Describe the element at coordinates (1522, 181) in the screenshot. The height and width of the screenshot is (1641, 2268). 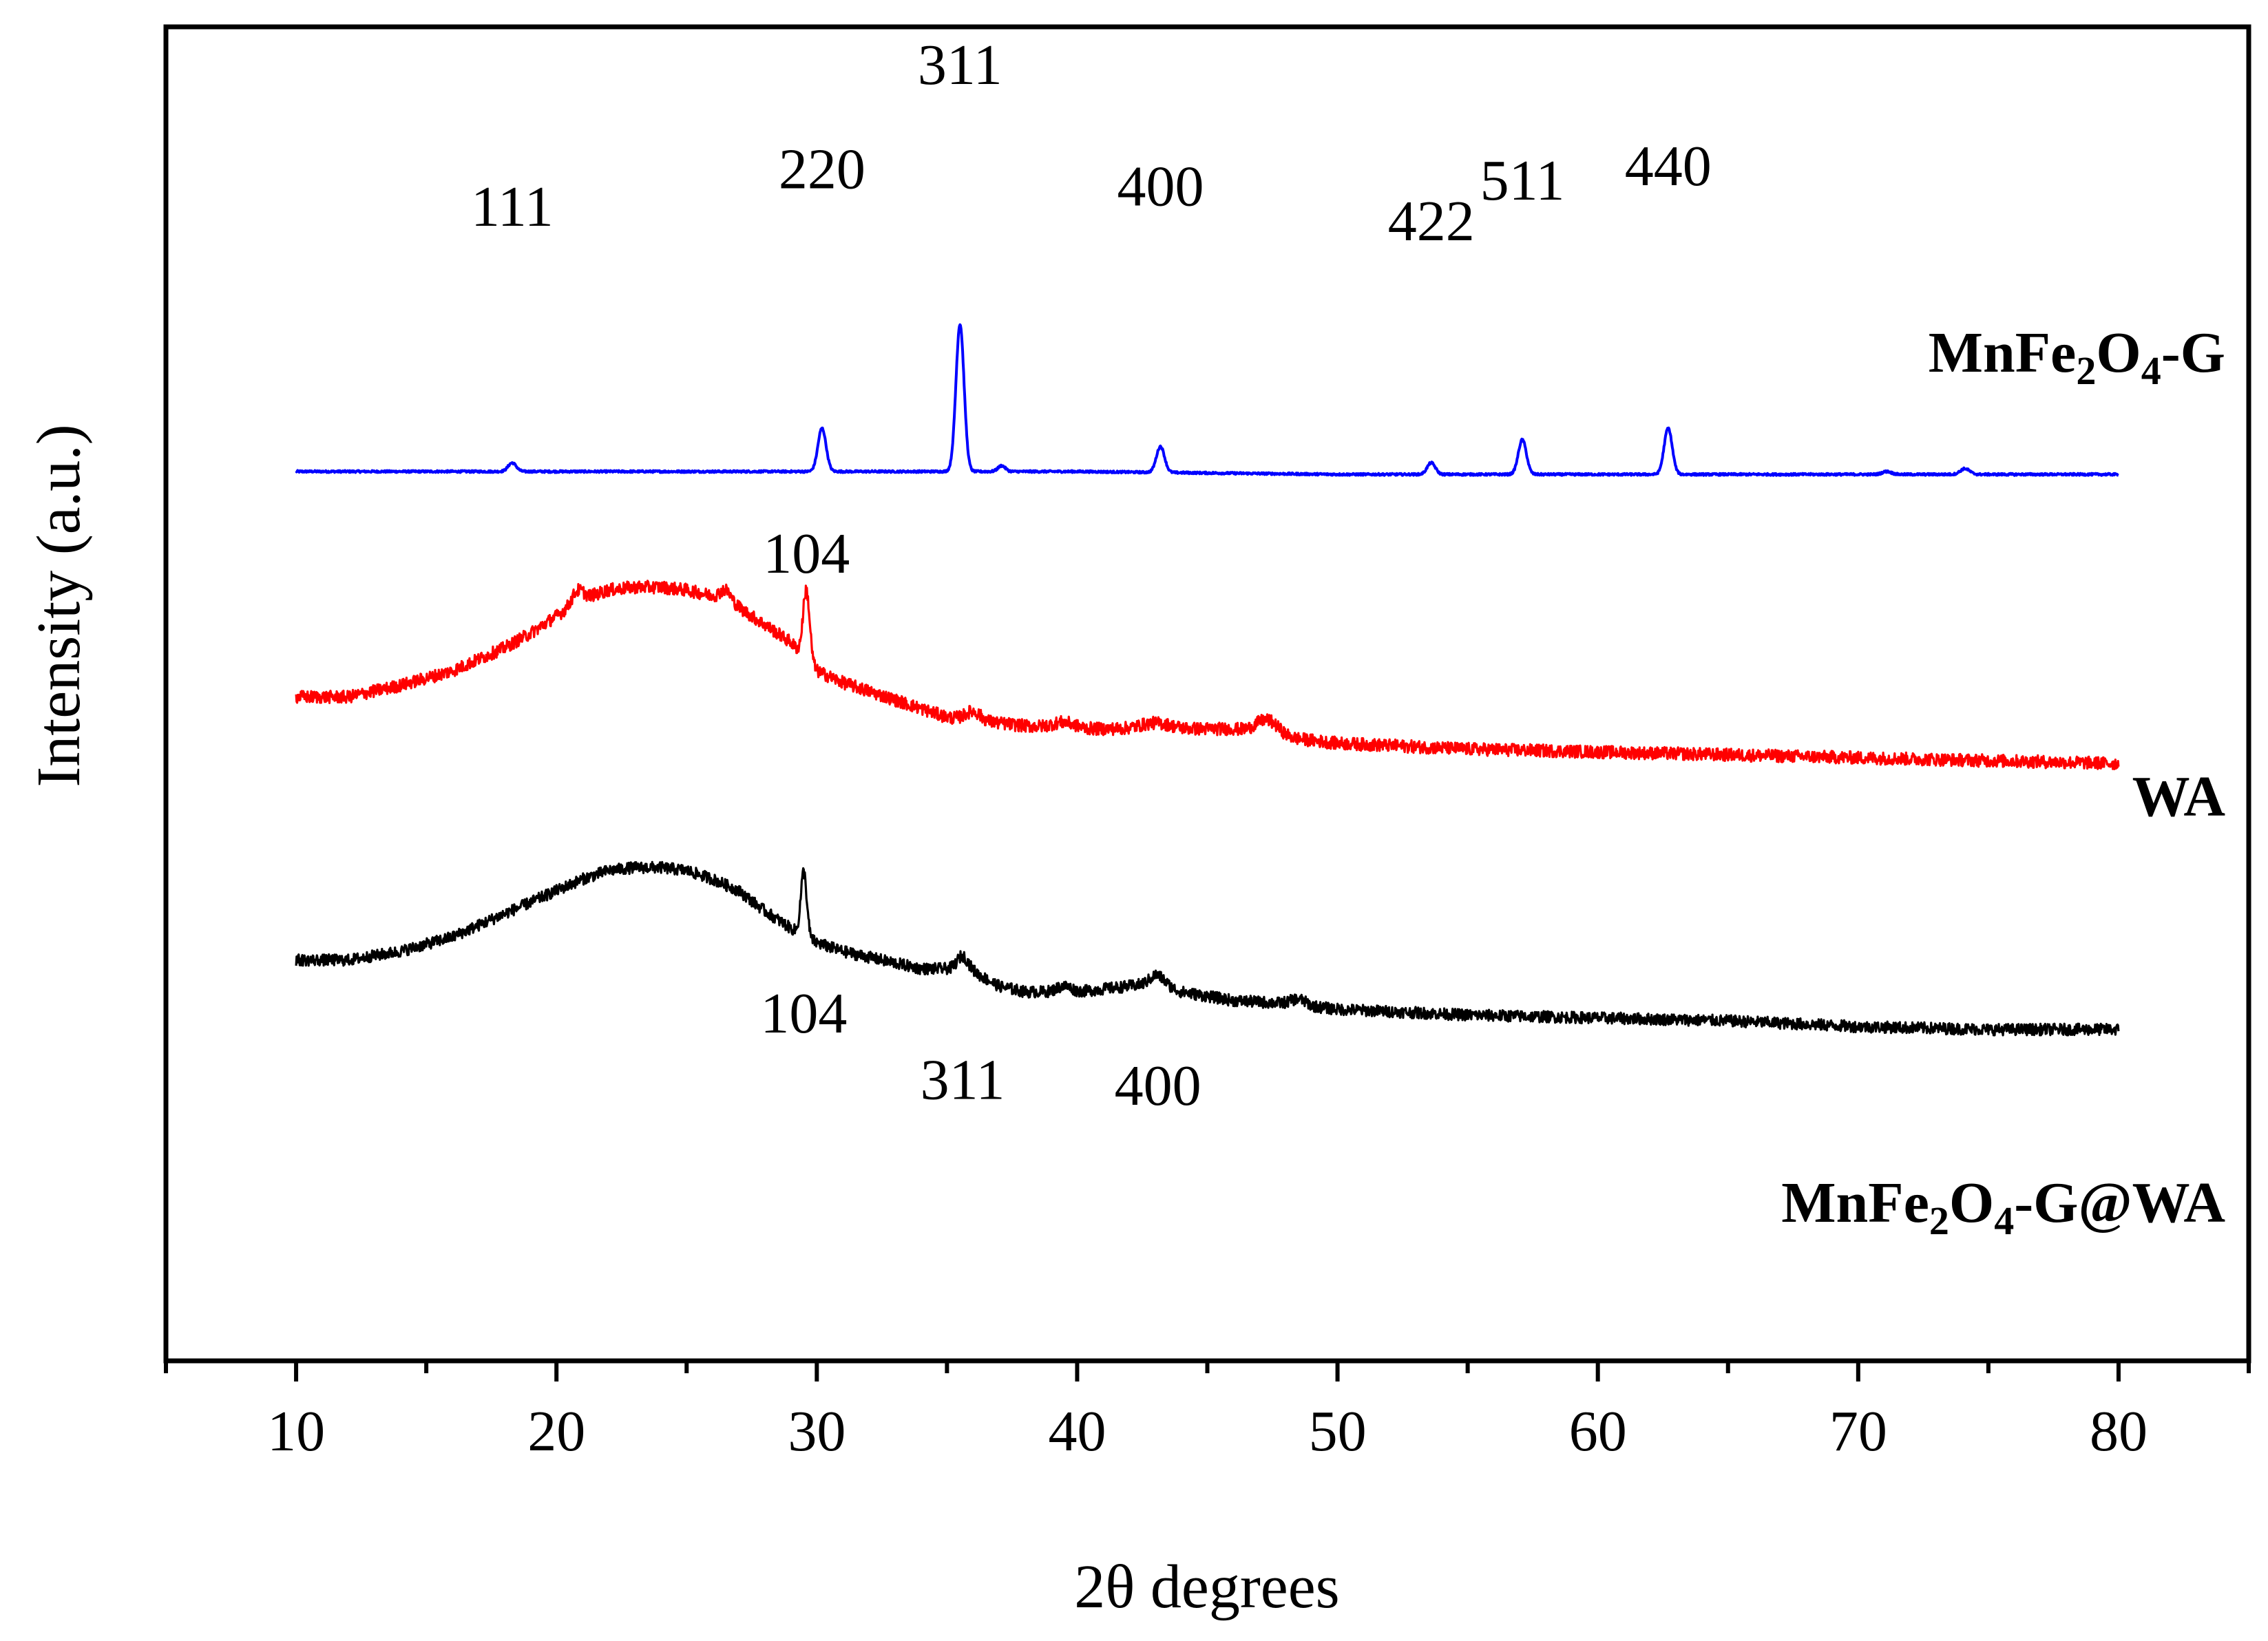
I see `peak-label: 511` at that location.